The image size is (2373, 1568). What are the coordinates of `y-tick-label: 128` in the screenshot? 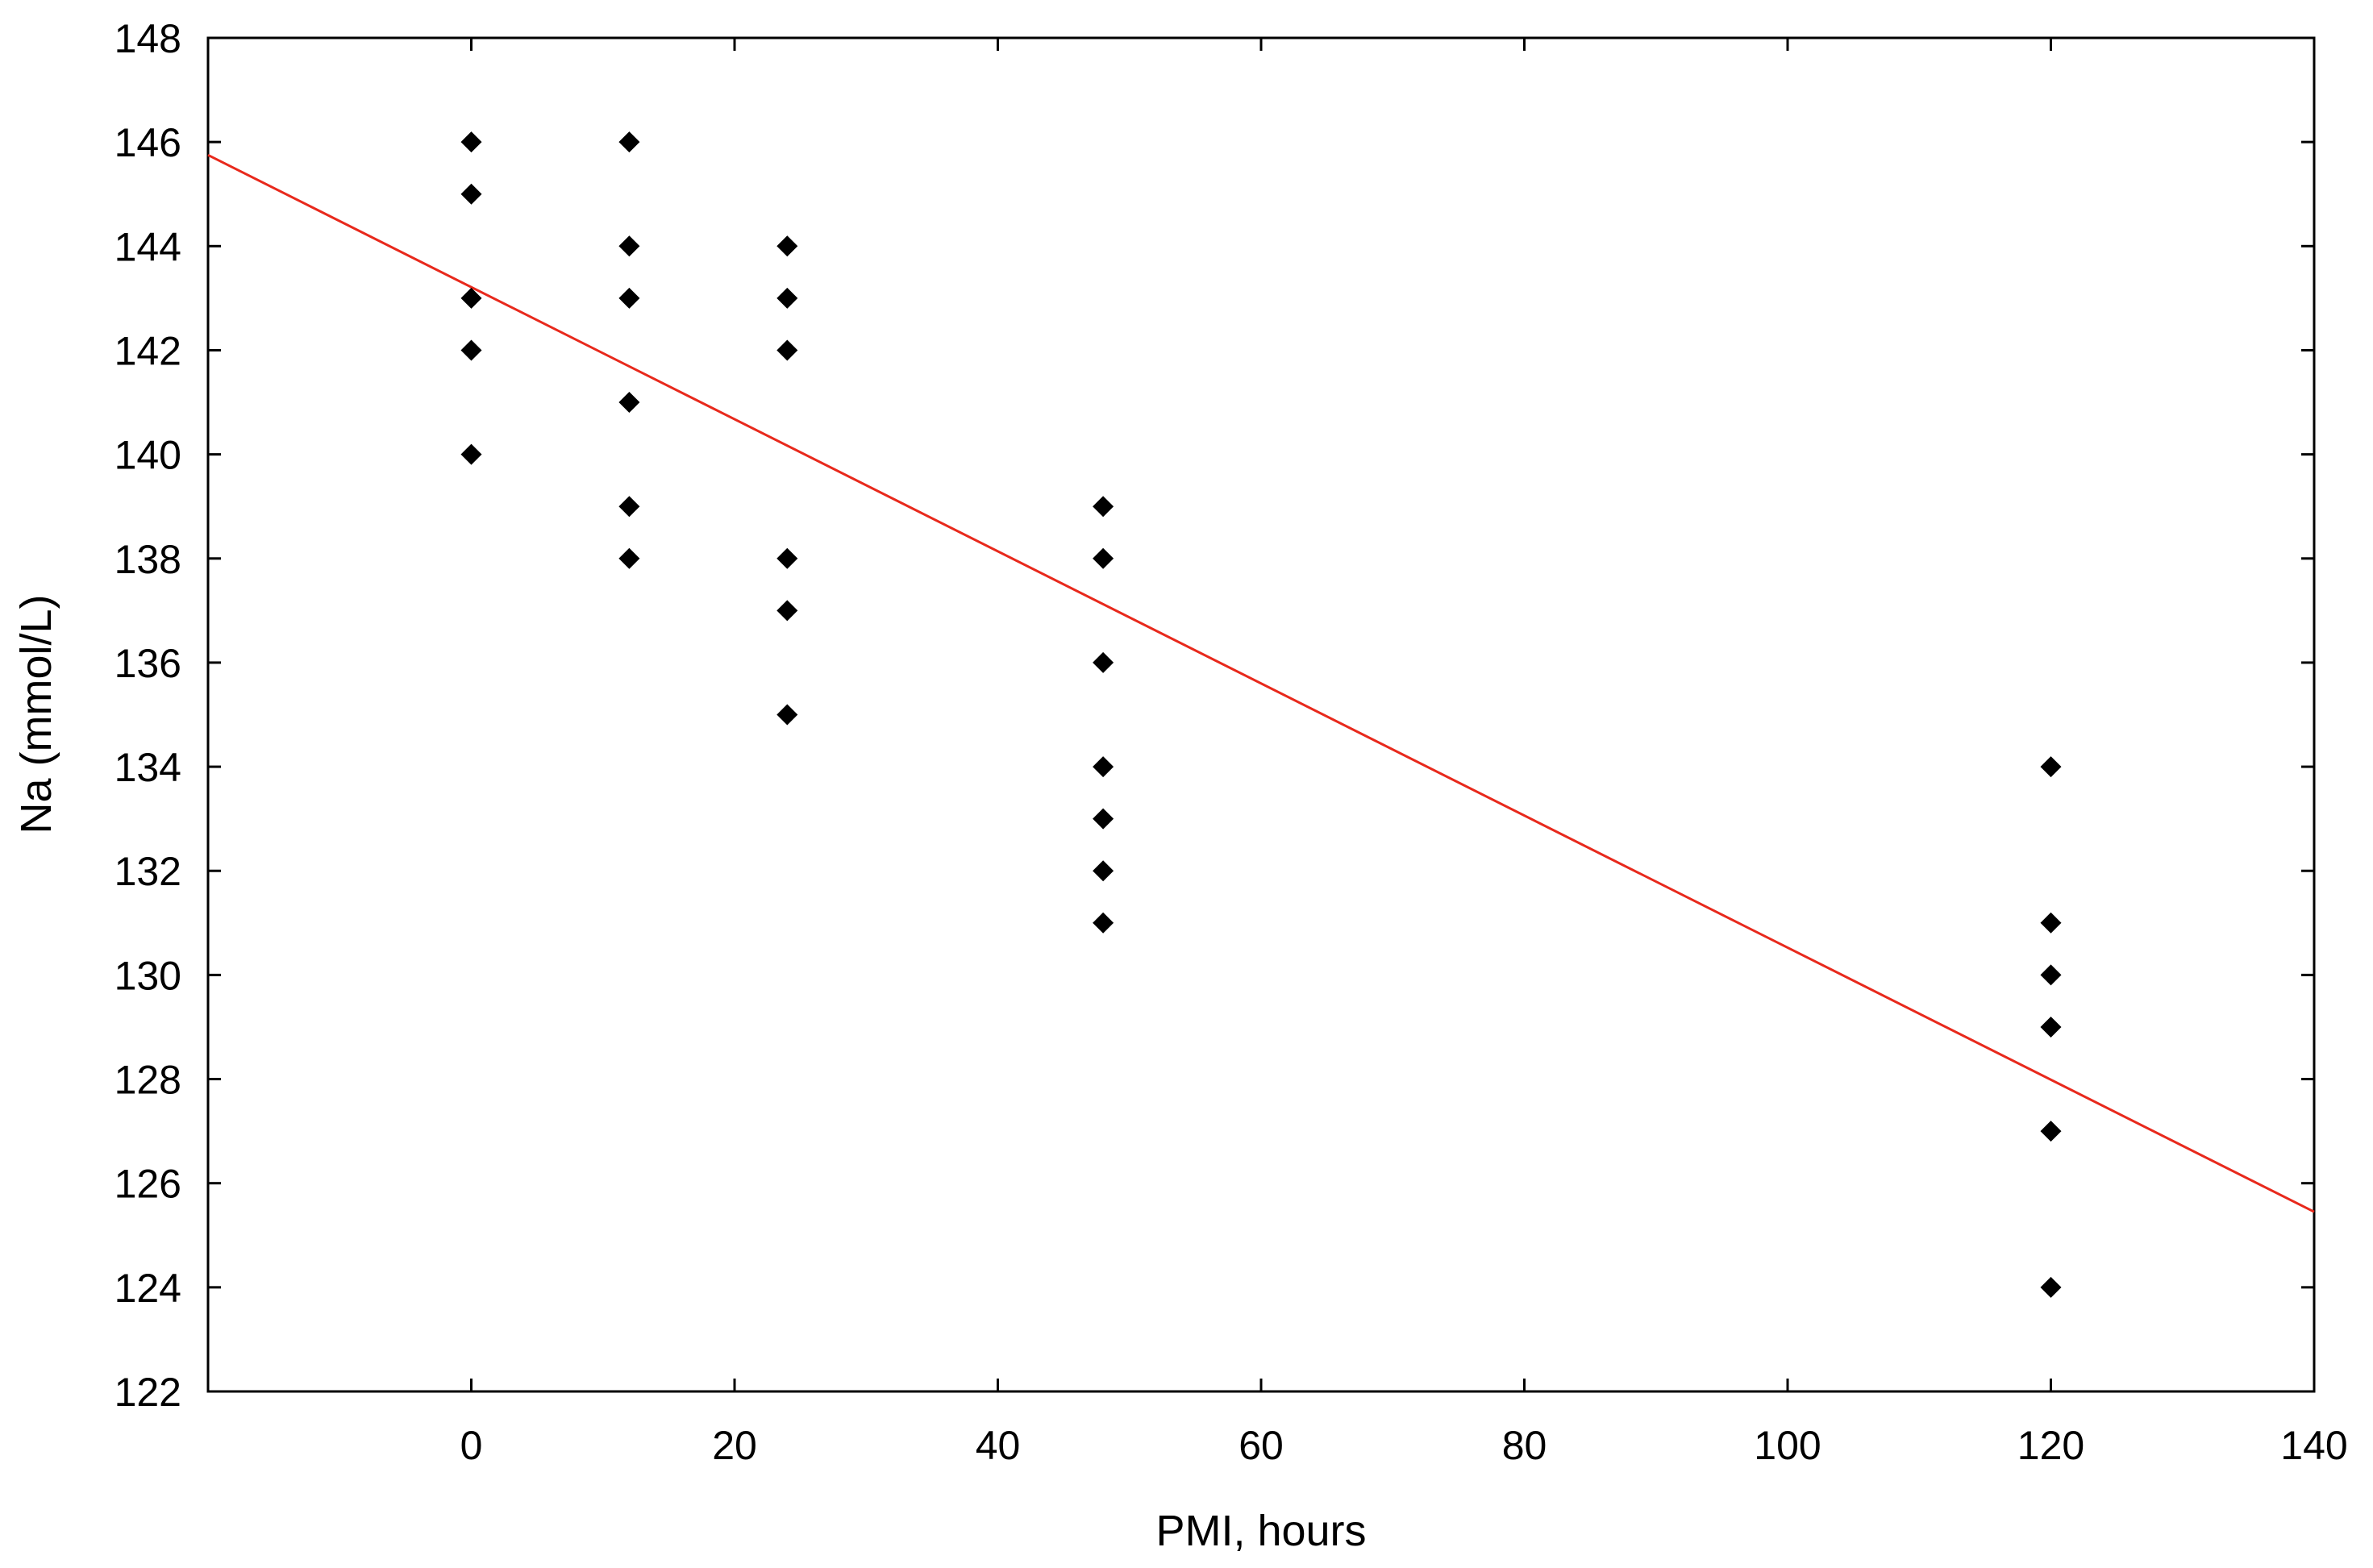 It's located at (147, 1080).